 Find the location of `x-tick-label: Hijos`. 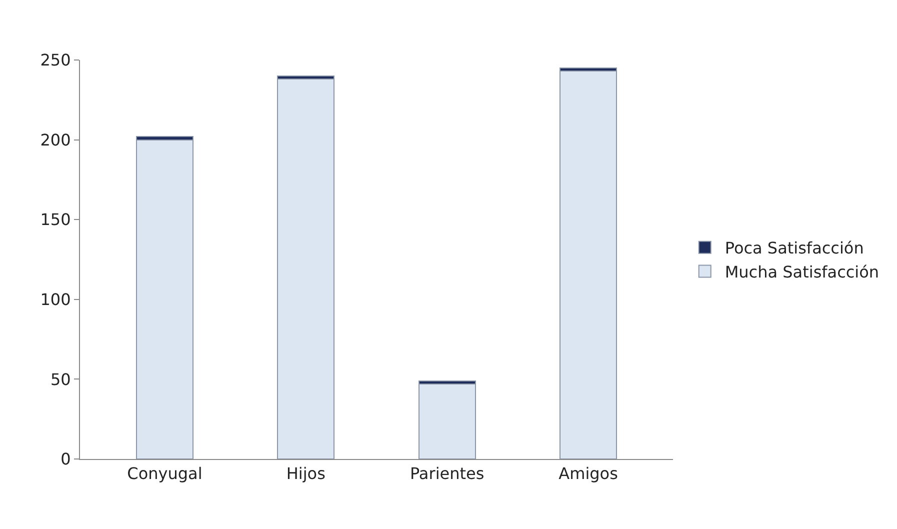

x-tick-label: Hijos is located at coordinates (306, 474).